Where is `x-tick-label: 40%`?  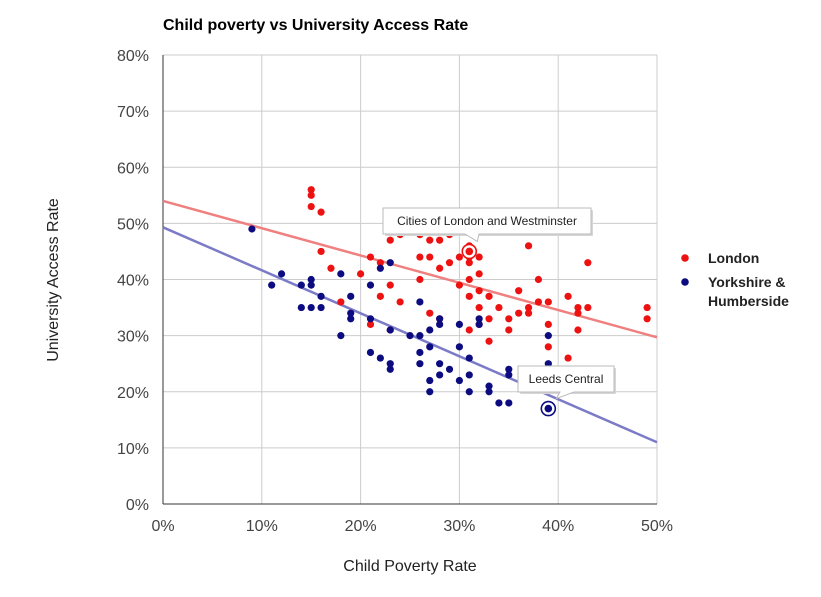
x-tick-label: 40% is located at coordinates (558, 526).